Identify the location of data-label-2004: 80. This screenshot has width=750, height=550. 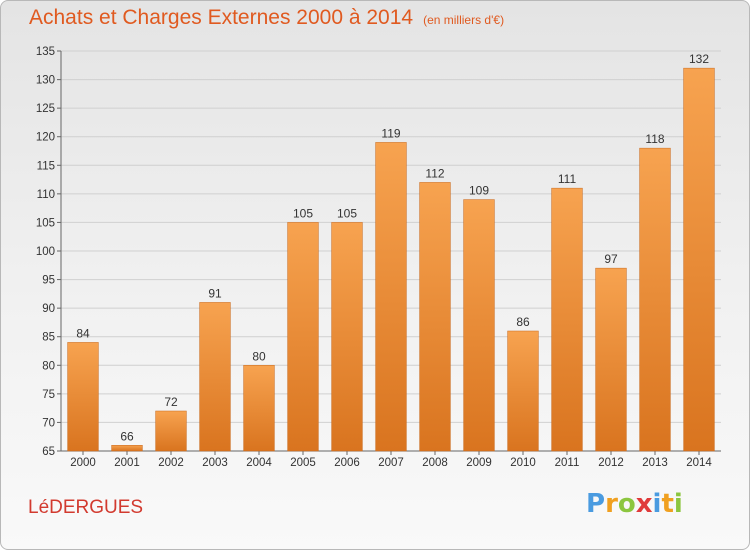
(259, 356).